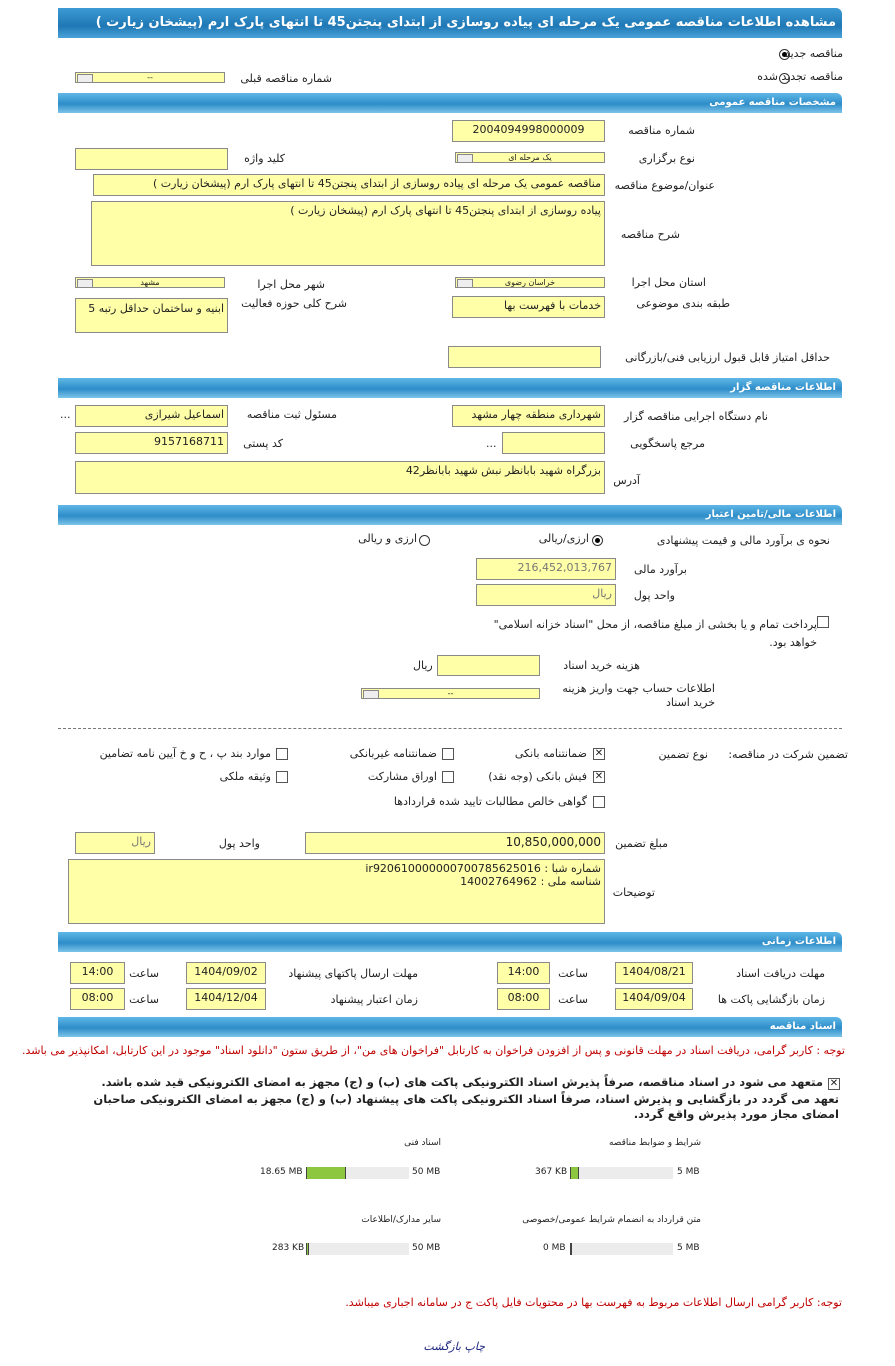  What do you see at coordinates (546, 595) in the screenshot?
I see `currency-field: ریال` at bounding box center [546, 595].